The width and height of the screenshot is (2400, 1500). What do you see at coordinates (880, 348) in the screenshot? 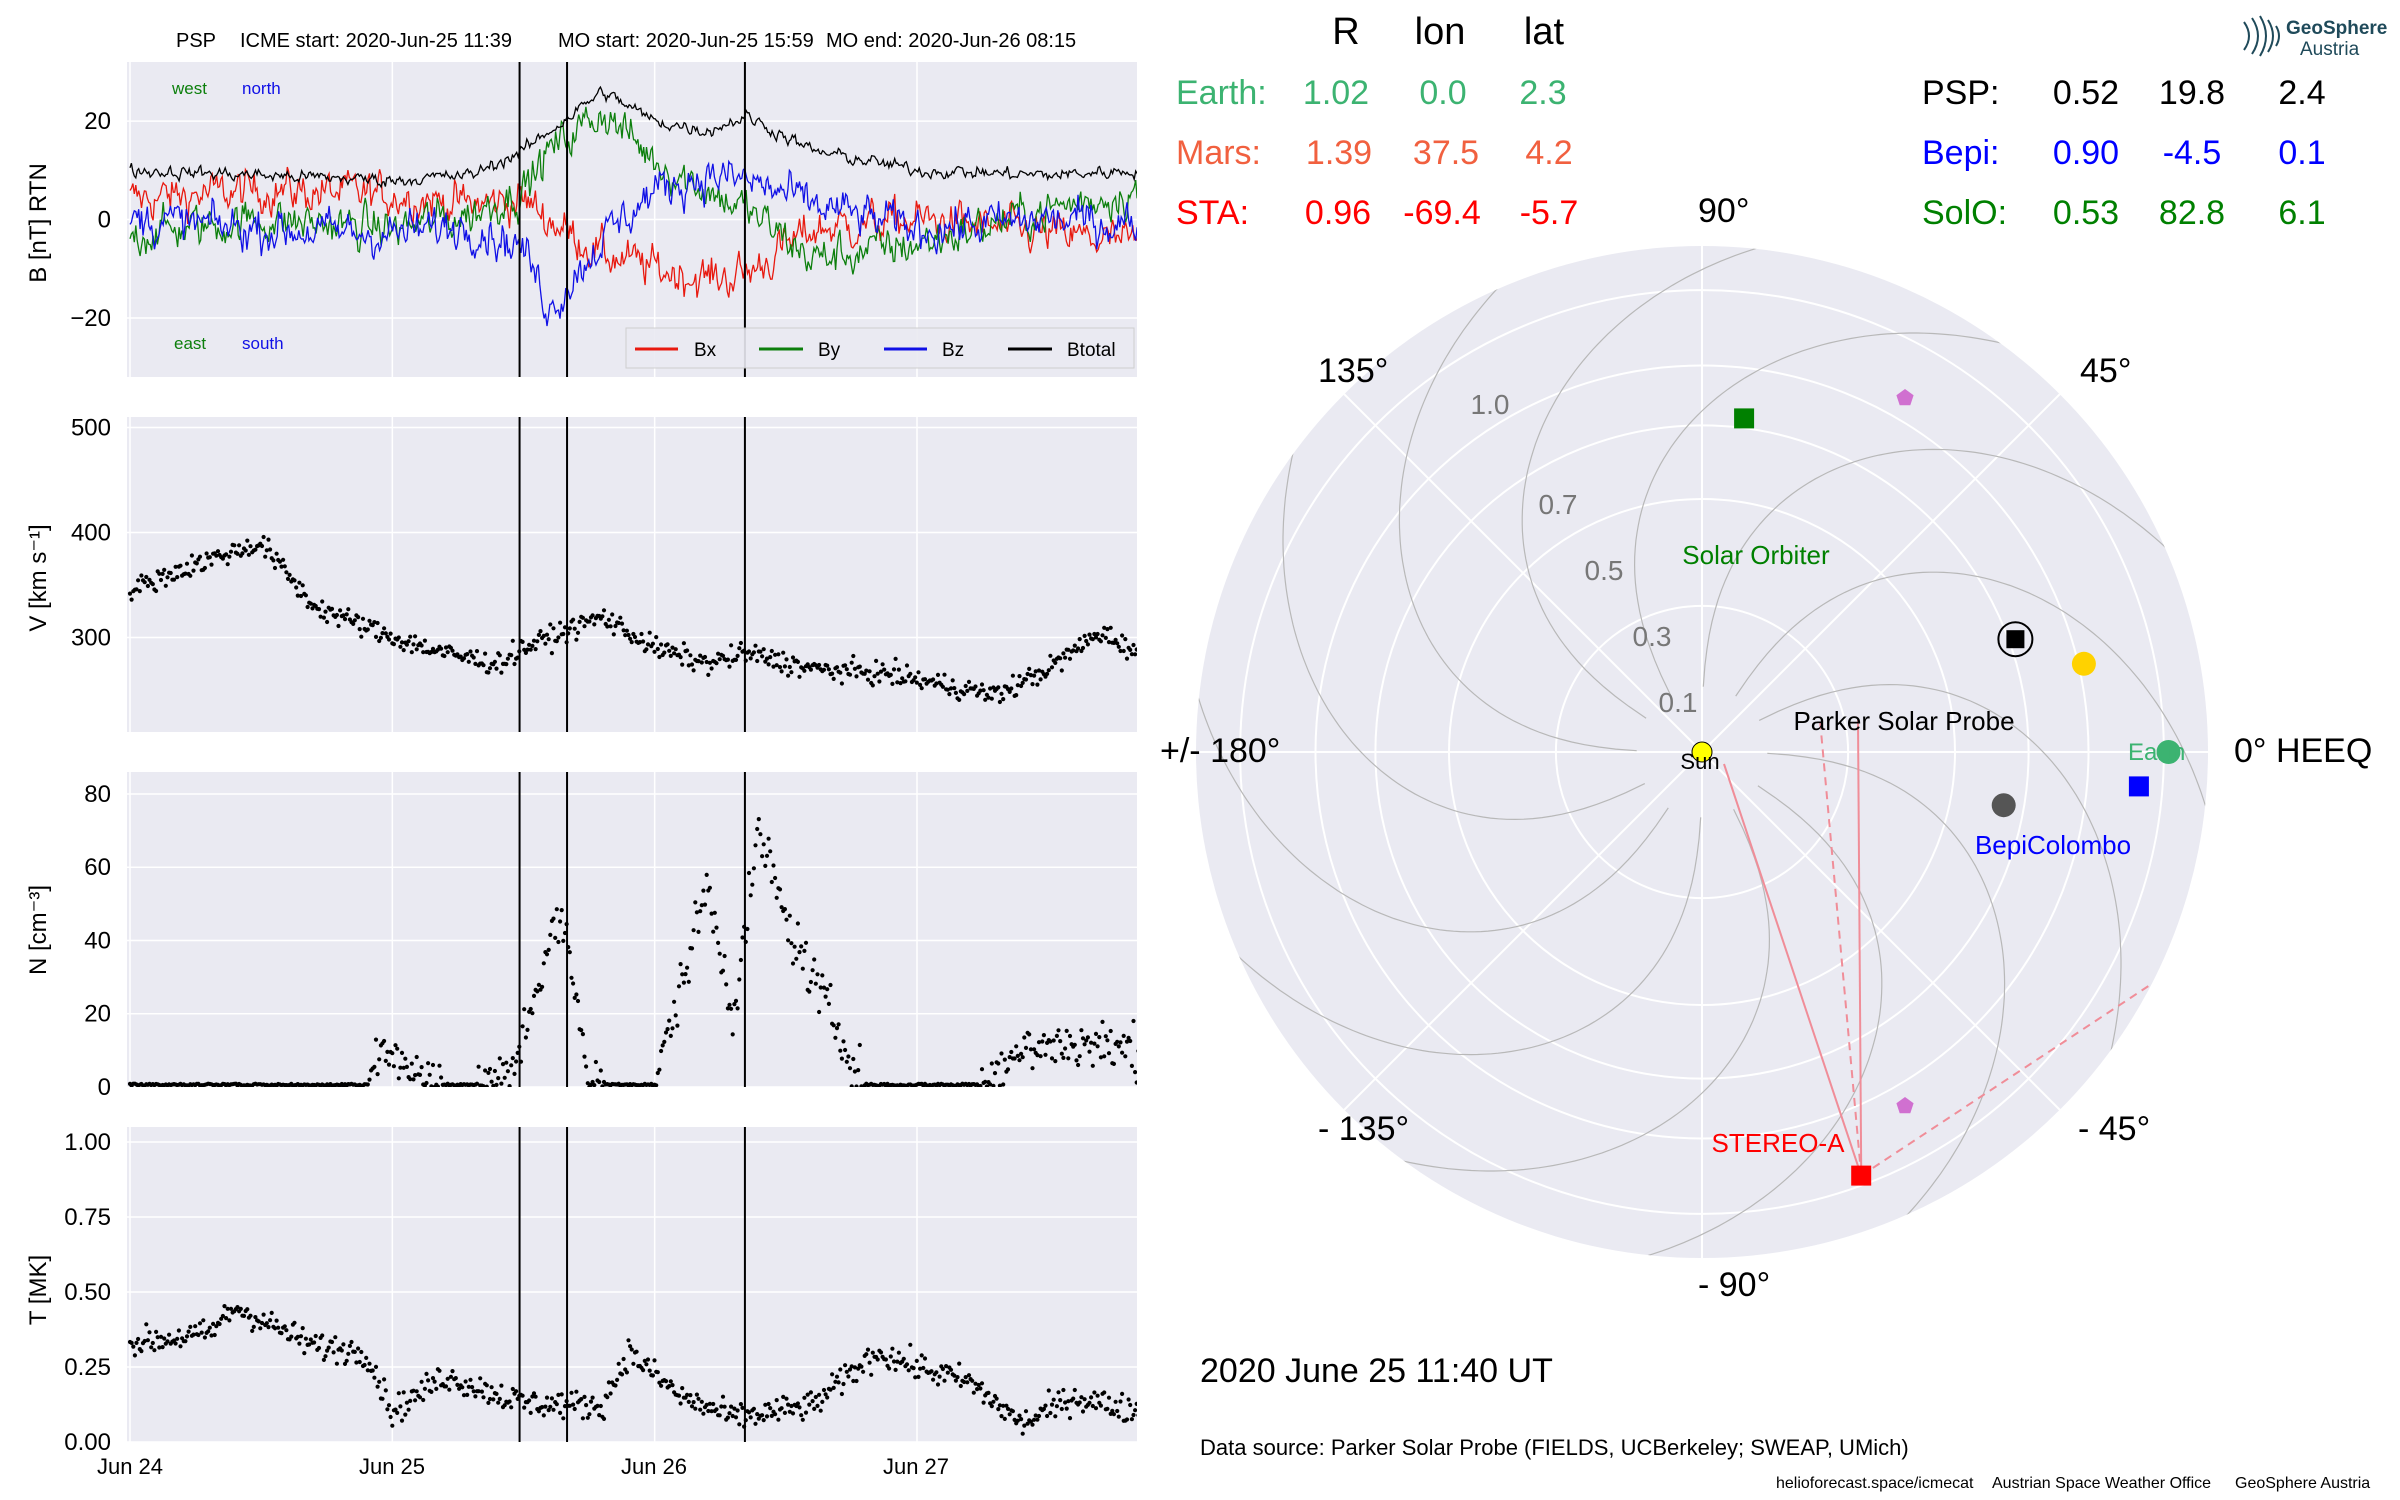
I see `b-legend: Bx By Bz Btotal` at bounding box center [880, 348].